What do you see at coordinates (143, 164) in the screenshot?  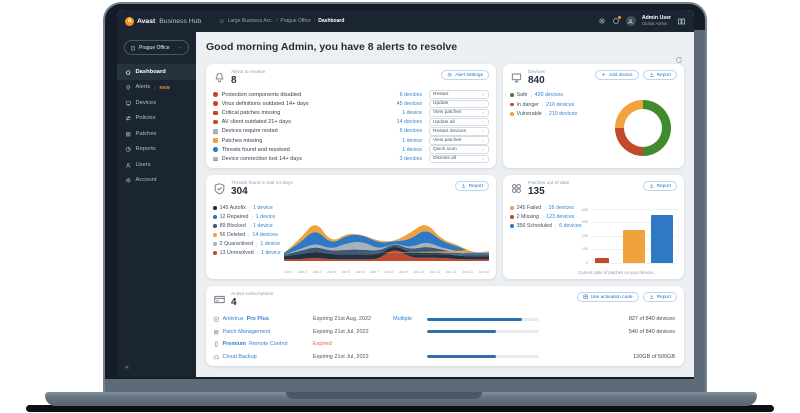 I see `sidebar-item-label: Users` at bounding box center [143, 164].